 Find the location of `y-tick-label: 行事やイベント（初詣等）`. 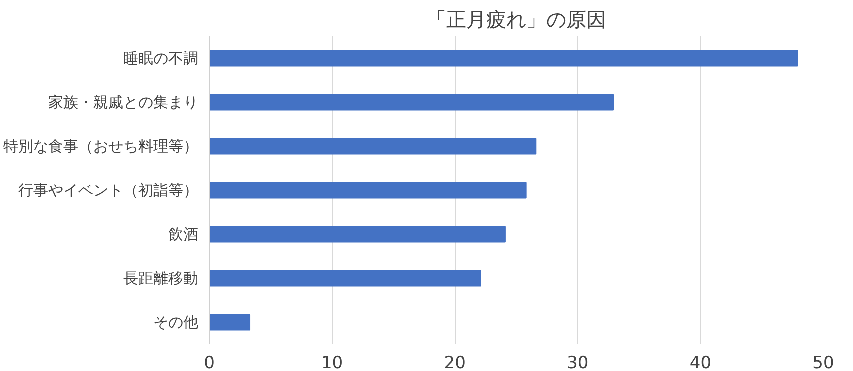

y-tick-label: 行事やイベント（初詣等） is located at coordinates (108, 191).